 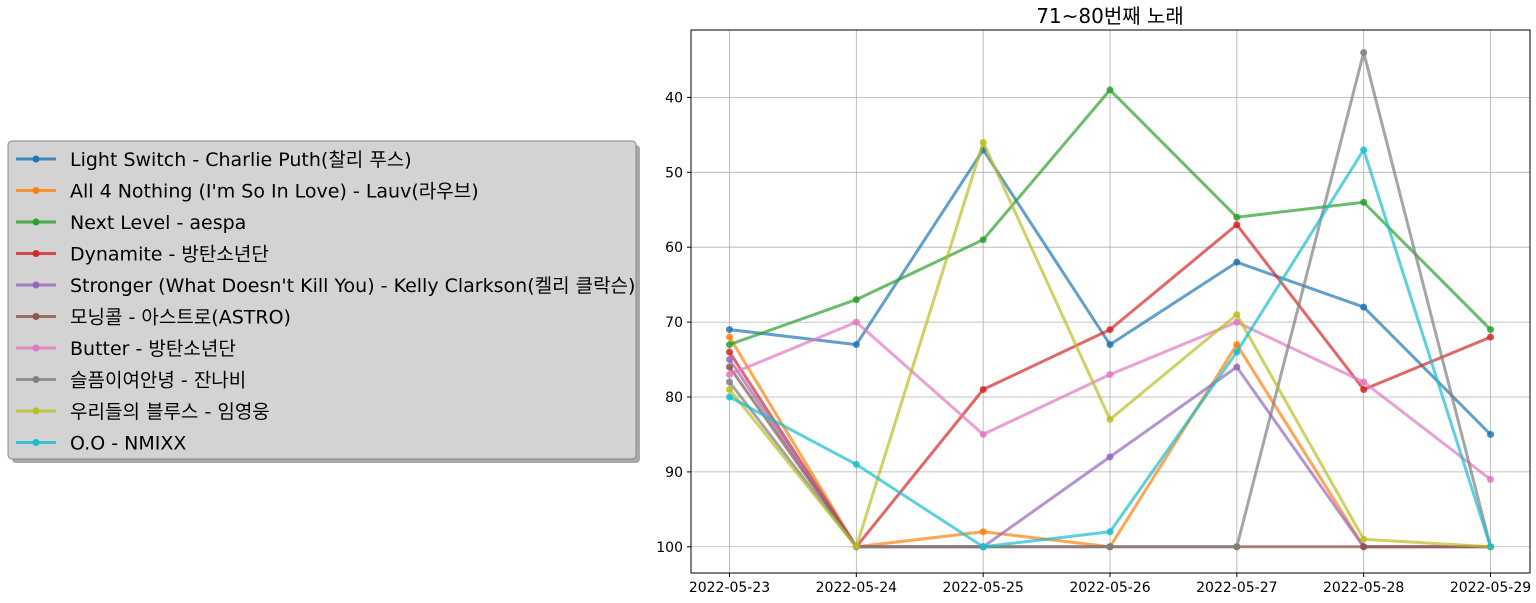 What do you see at coordinates (158, 223) in the screenshot?
I see `legend-label: Next Level - aespa` at bounding box center [158, 223].